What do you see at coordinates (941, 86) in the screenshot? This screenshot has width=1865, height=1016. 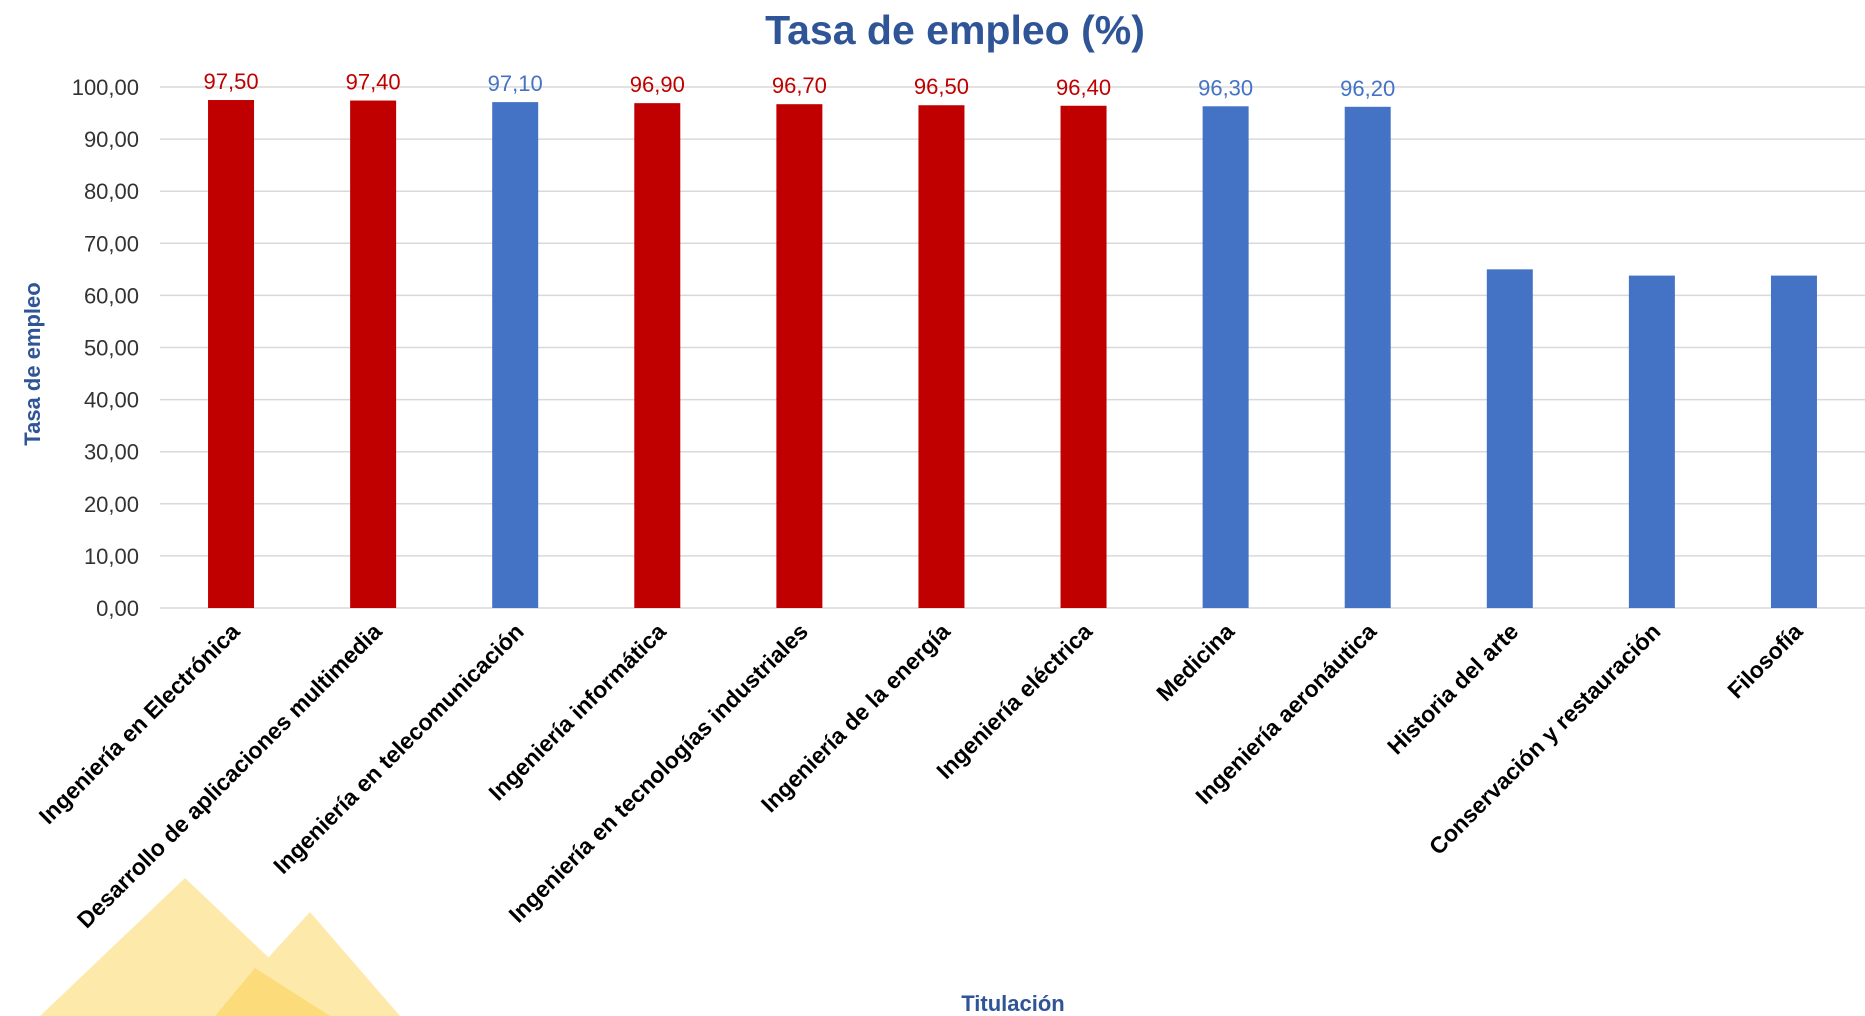 I see `data-label: 96,50` at bounding box center [941, 86].